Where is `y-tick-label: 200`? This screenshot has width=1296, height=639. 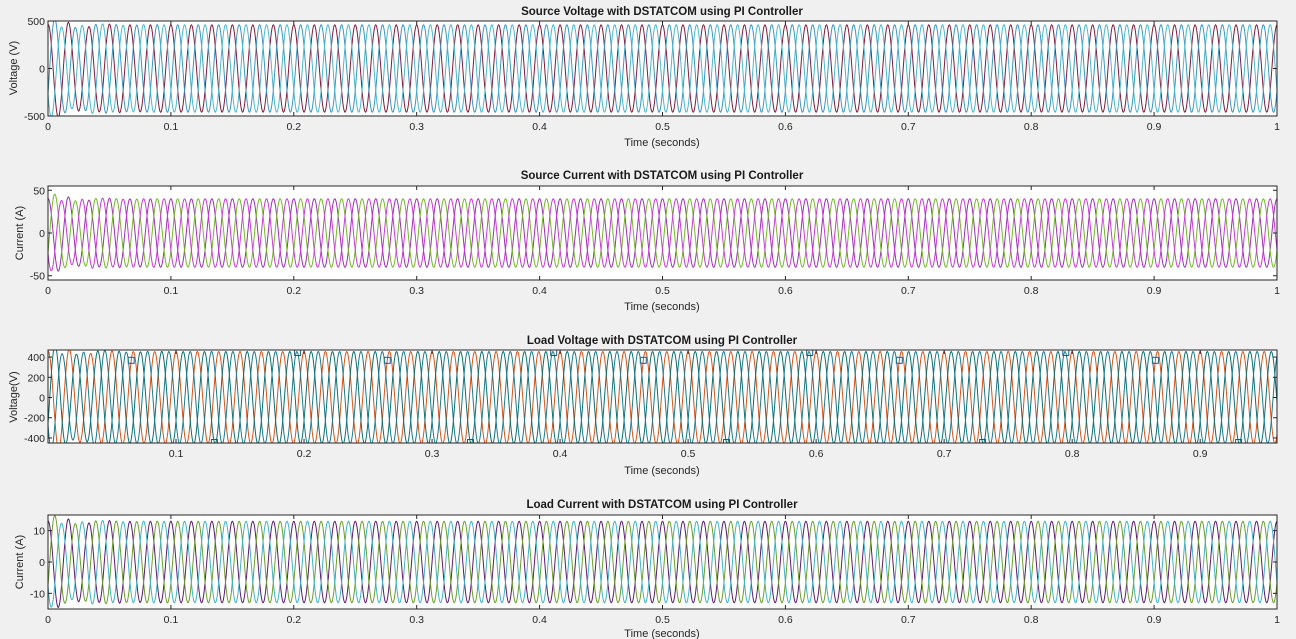 y-tick-label: 200 is located at coordinates (36, 378).